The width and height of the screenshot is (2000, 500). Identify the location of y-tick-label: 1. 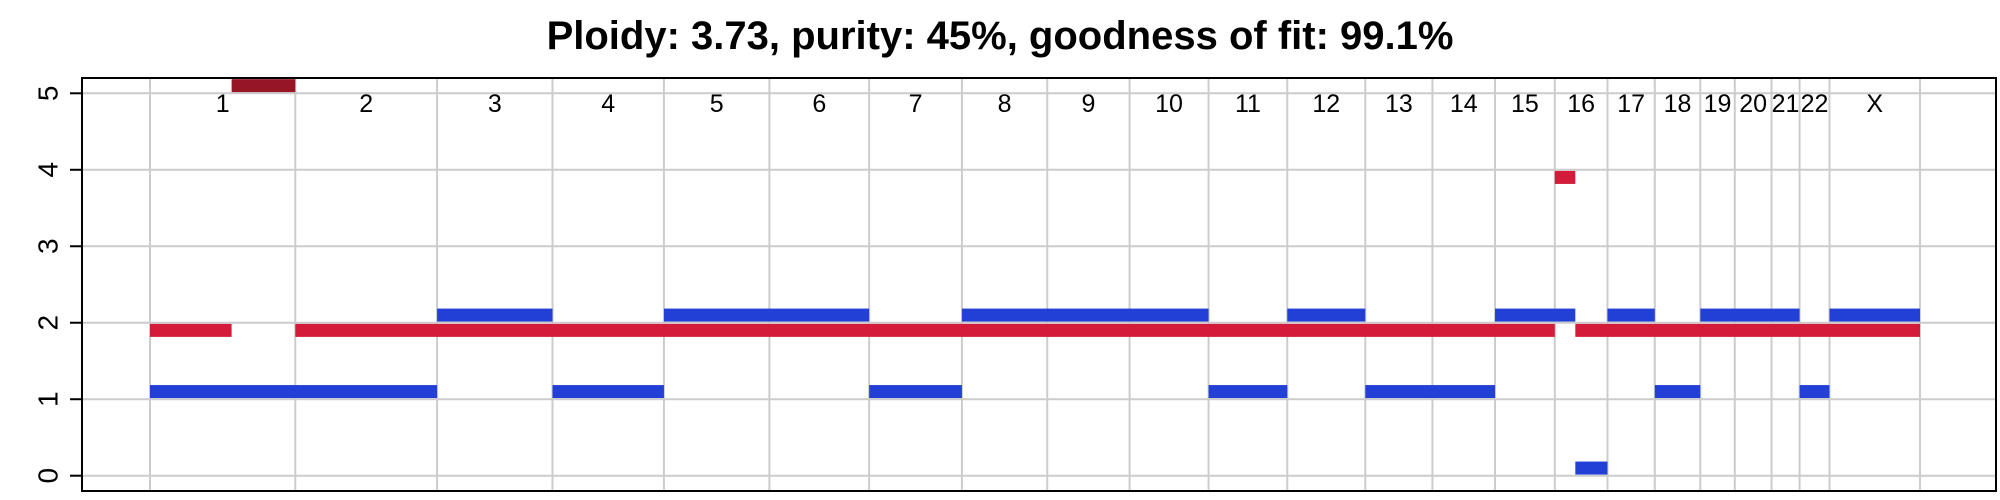
(48, 399).